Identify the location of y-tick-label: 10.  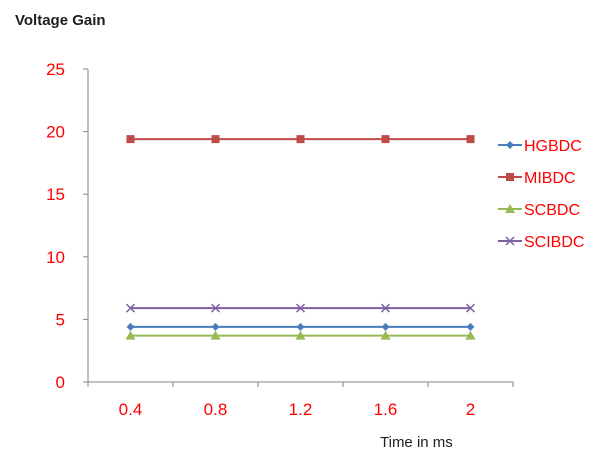
(55, 257).